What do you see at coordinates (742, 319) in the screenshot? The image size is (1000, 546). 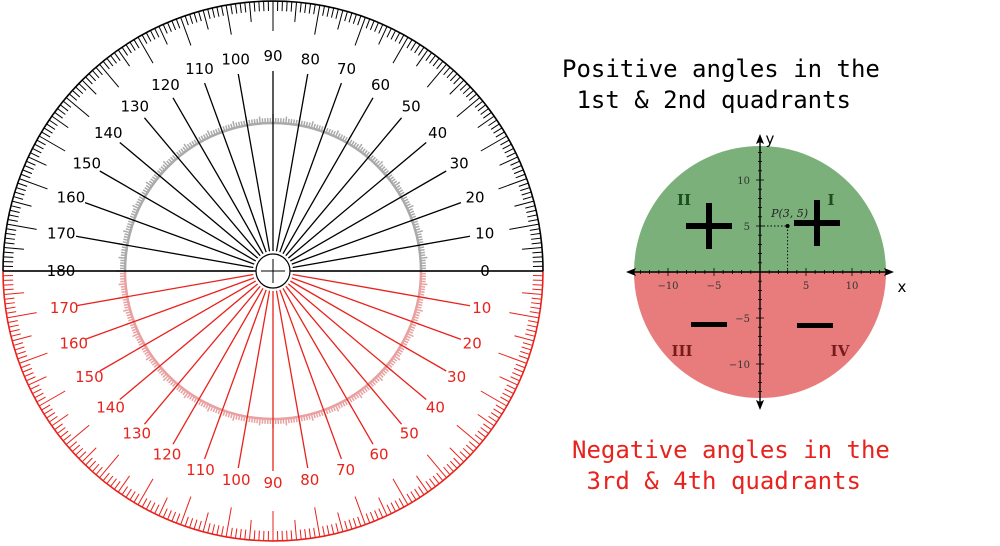 I see `y-tick-label: −5` at bounding box center [742, 319].